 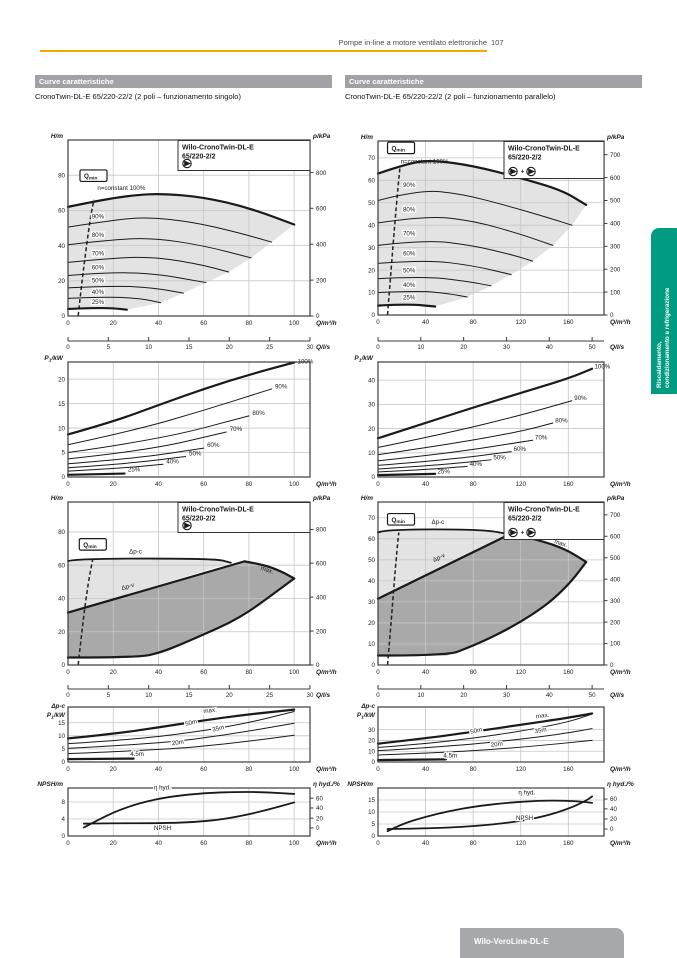 I want to click on y-tick-label: 10, so click(x=371, y=751).